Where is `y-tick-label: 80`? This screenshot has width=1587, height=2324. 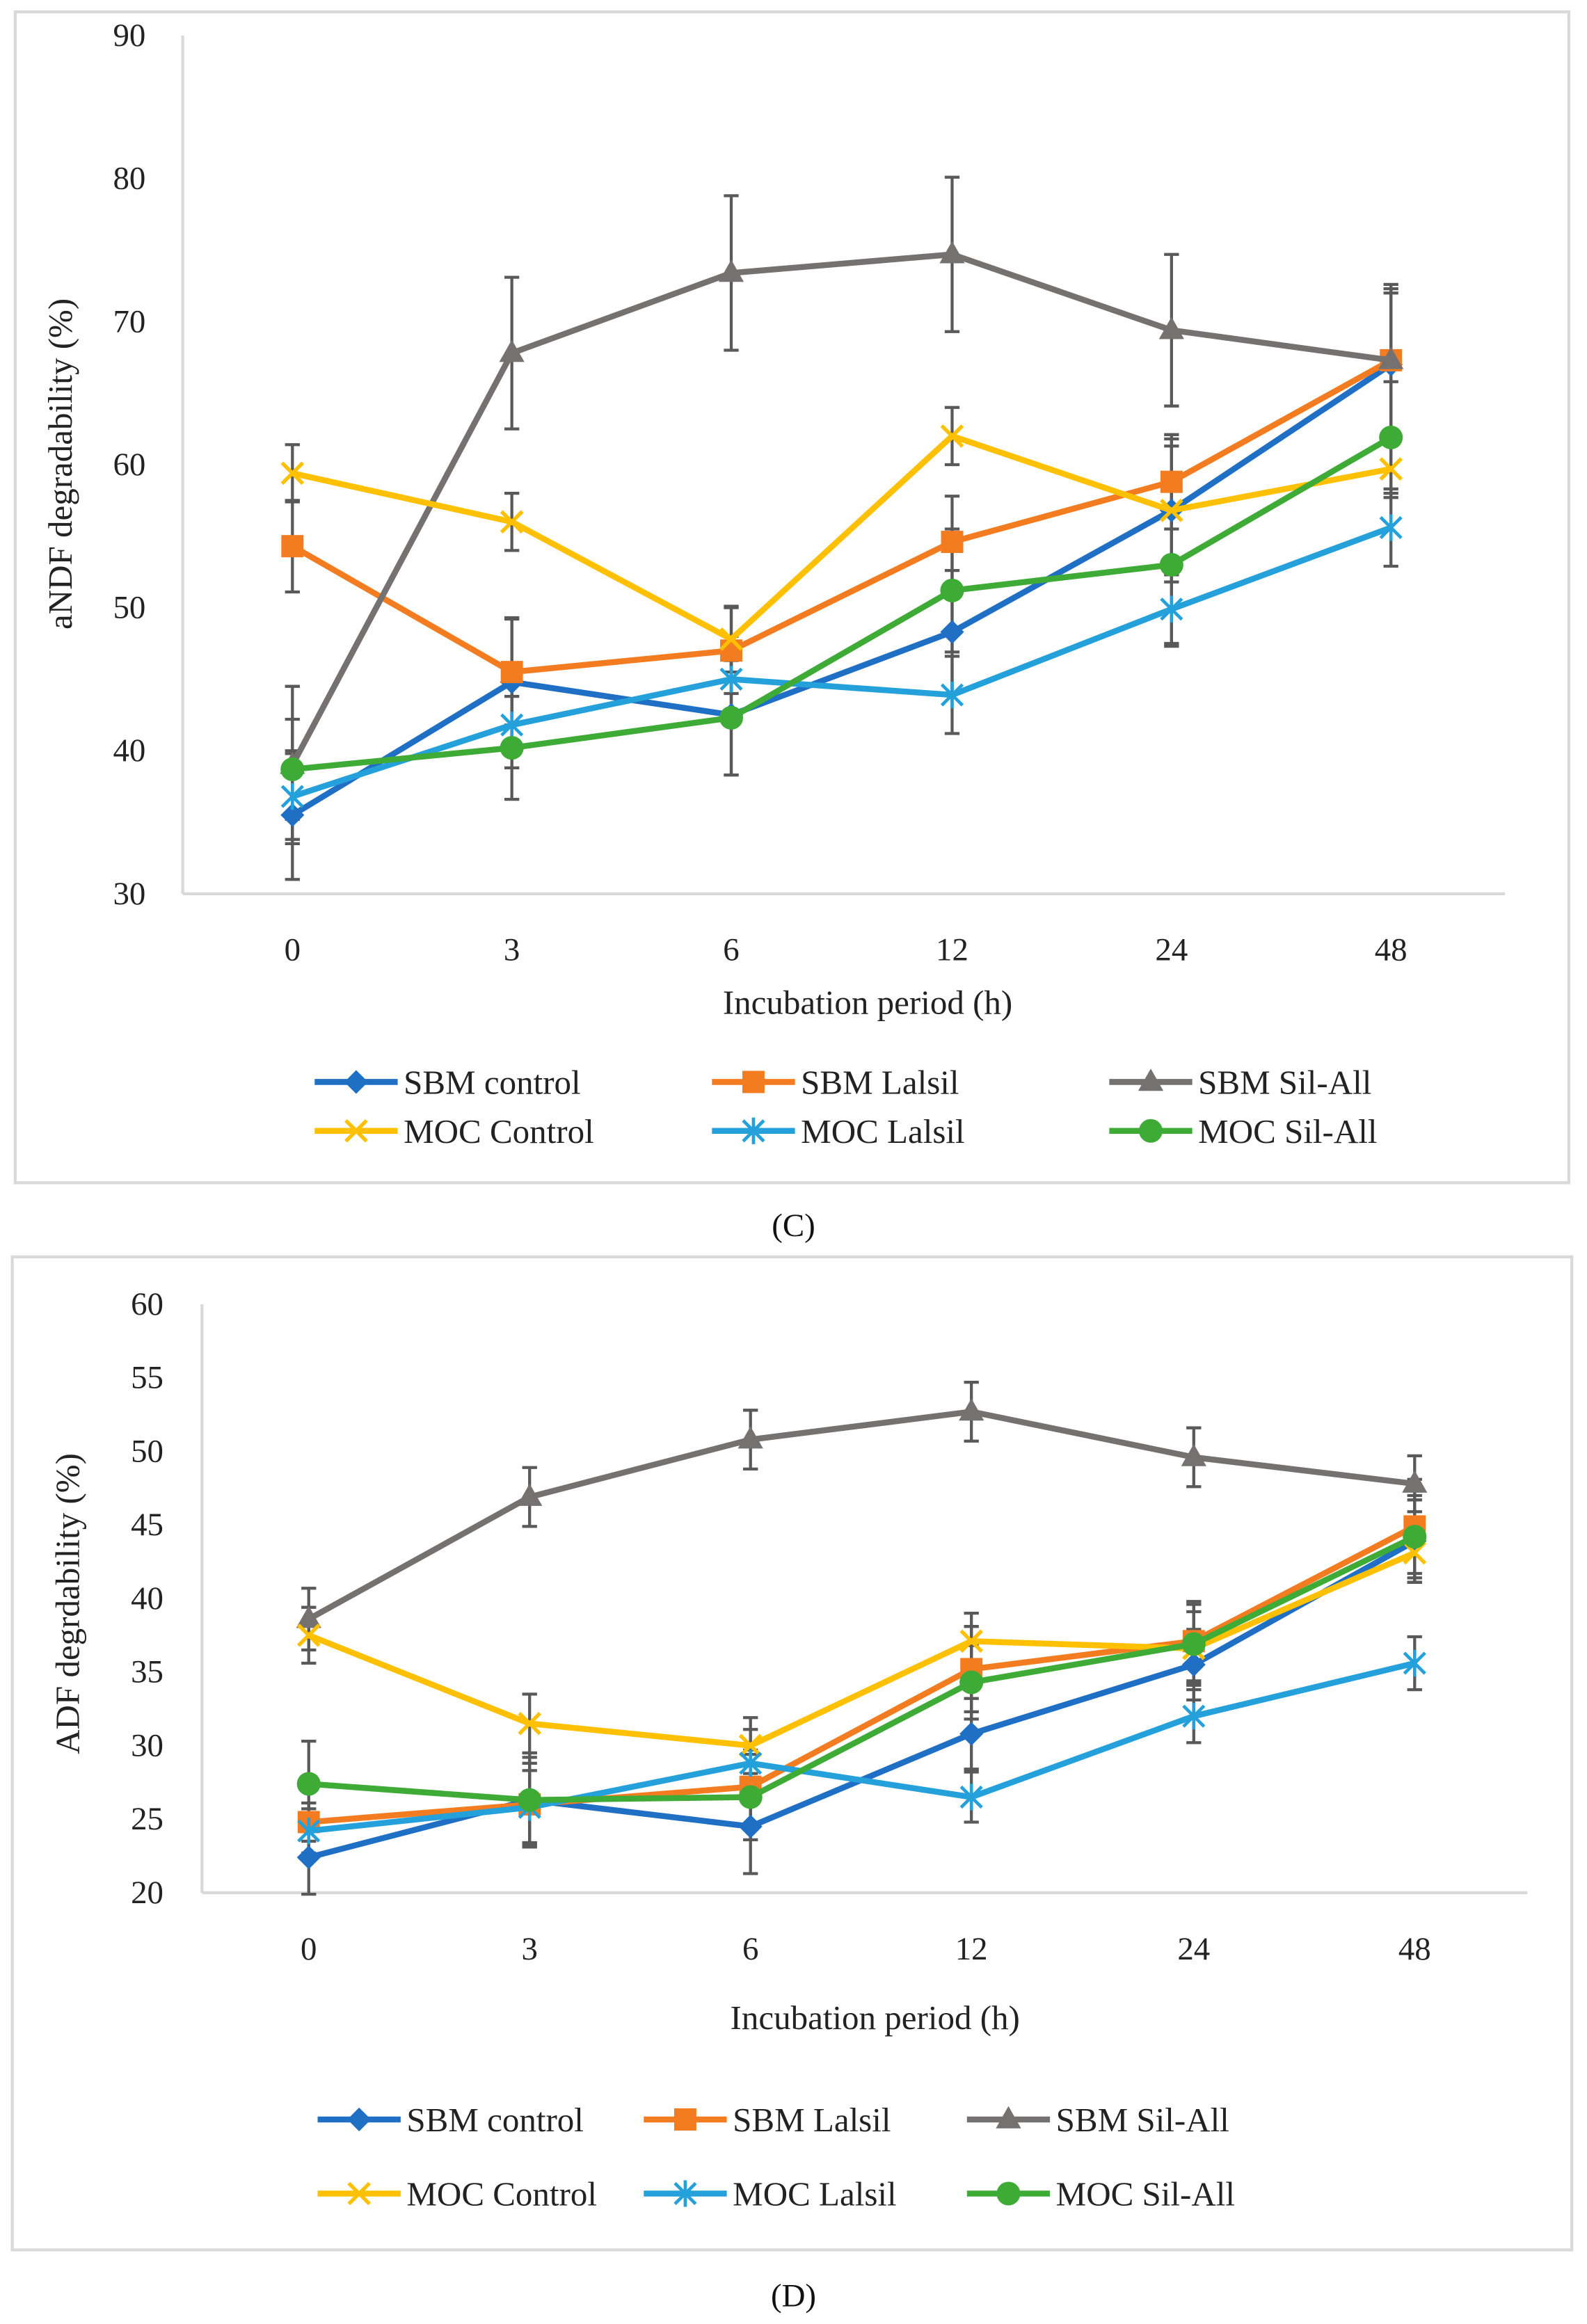 y-tick-label: 80 is located at coordinates (129, 179).